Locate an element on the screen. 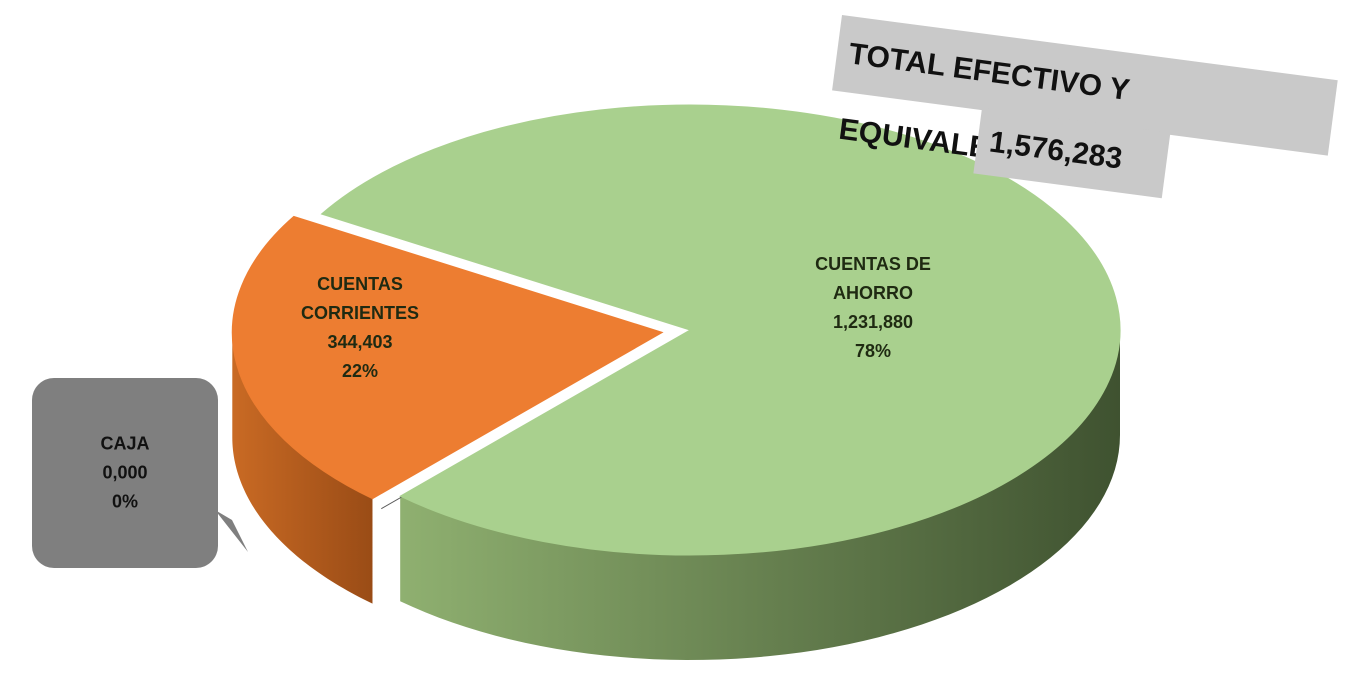  value-label: 344,403 is located at coordinates (360, 342).